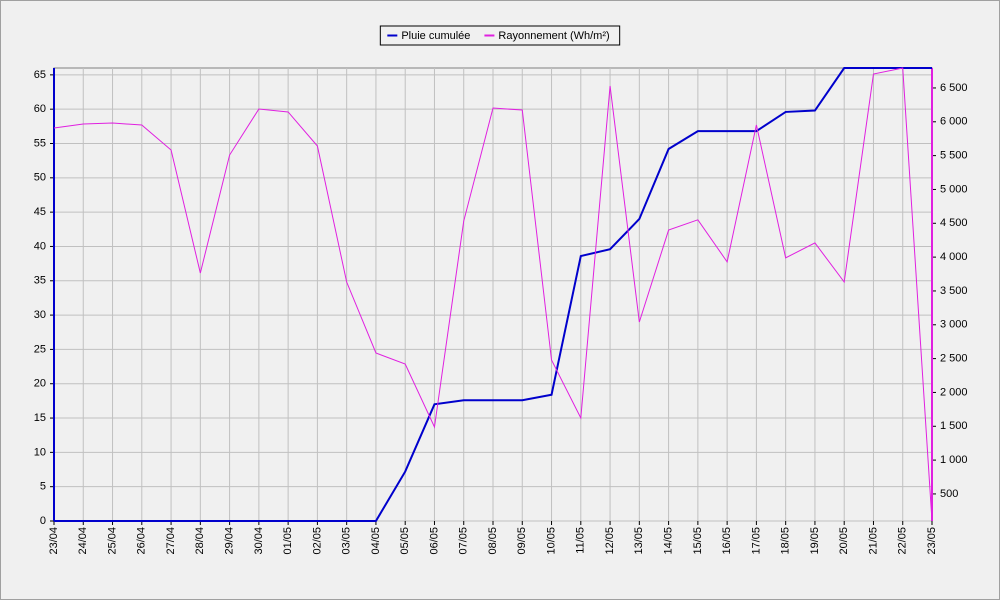  Describe the element at coordinates (610, 541) in the screenshot. I see `x-tick-label: 12/05` at that location.